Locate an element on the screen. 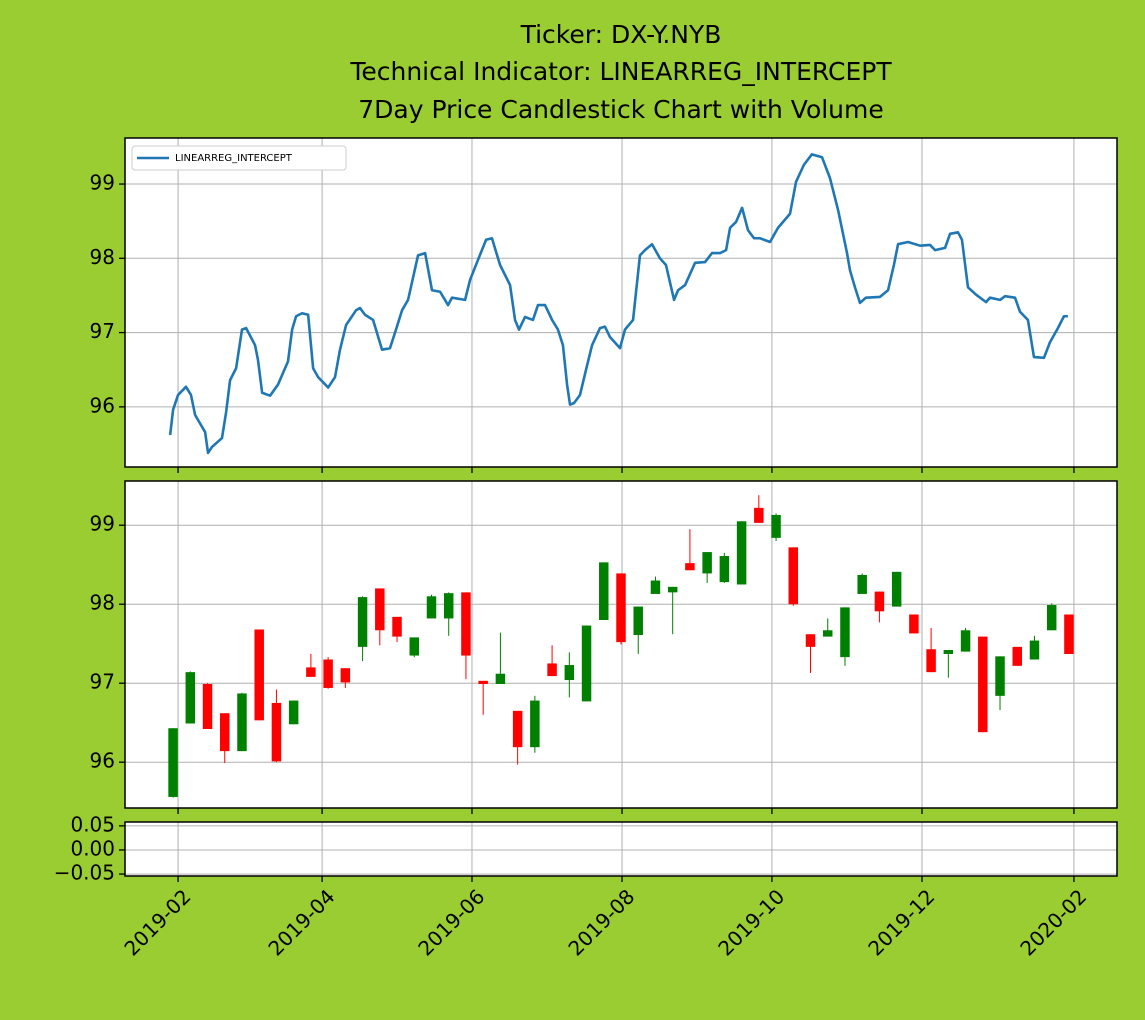 This screenshot has height=1020, width=1145. title-line: 7Day Price Candlestick Chart with Volume is located at coordinates (621, 109).